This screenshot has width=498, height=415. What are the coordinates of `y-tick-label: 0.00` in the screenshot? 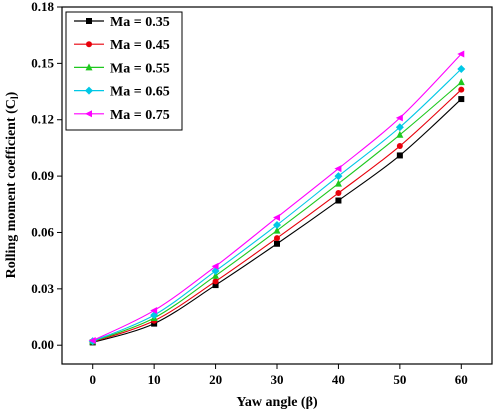 It's located at (42, 344).